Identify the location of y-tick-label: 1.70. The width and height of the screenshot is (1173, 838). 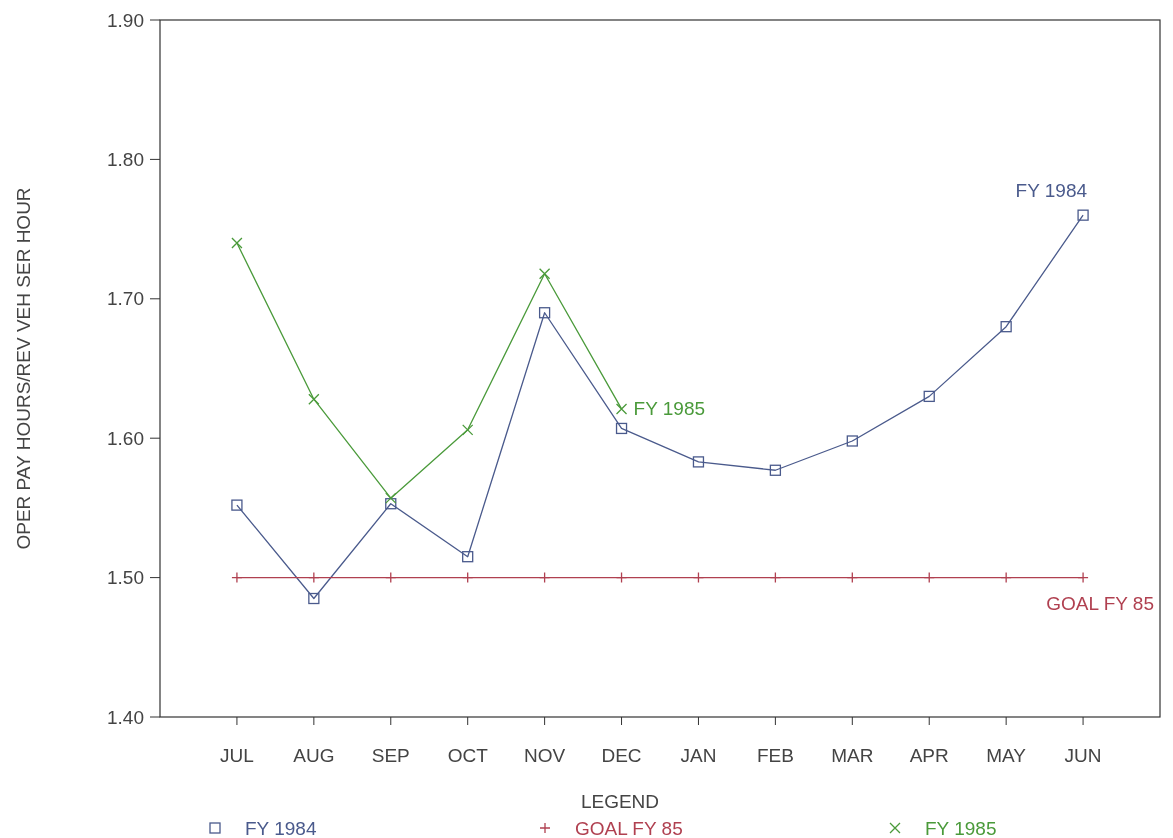
(125, 299).